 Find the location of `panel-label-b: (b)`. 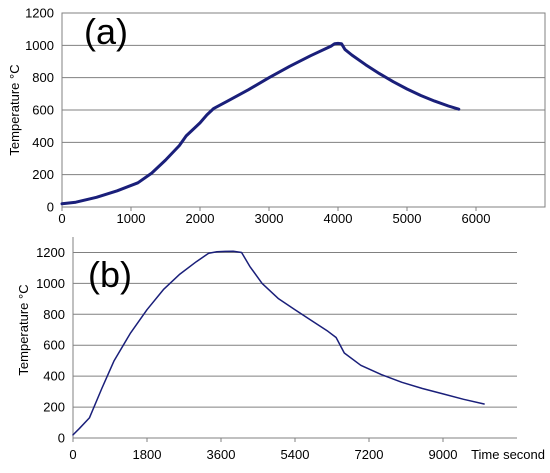

panel-label-b: (b) is located at coordinates (110, 274).